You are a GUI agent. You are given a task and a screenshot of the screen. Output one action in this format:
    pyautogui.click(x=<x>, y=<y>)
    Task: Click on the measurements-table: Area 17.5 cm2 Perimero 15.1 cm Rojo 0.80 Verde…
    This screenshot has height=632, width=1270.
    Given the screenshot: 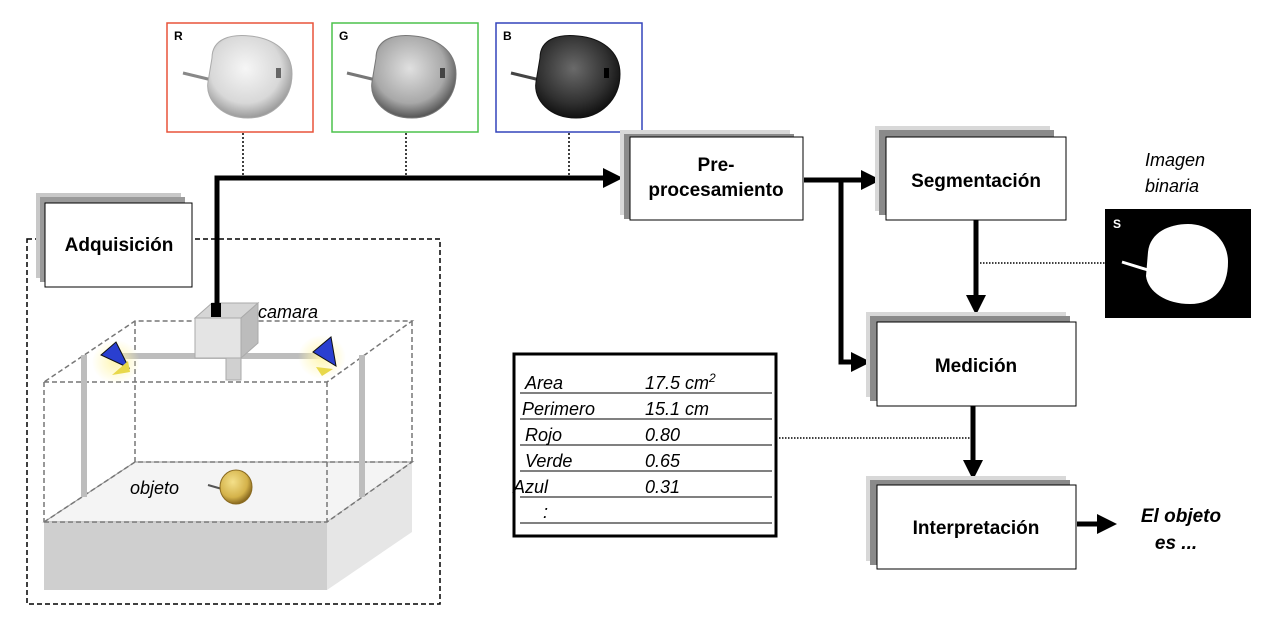 What is the action you would take?
    pyautogui.click(x=645, y=445)
    